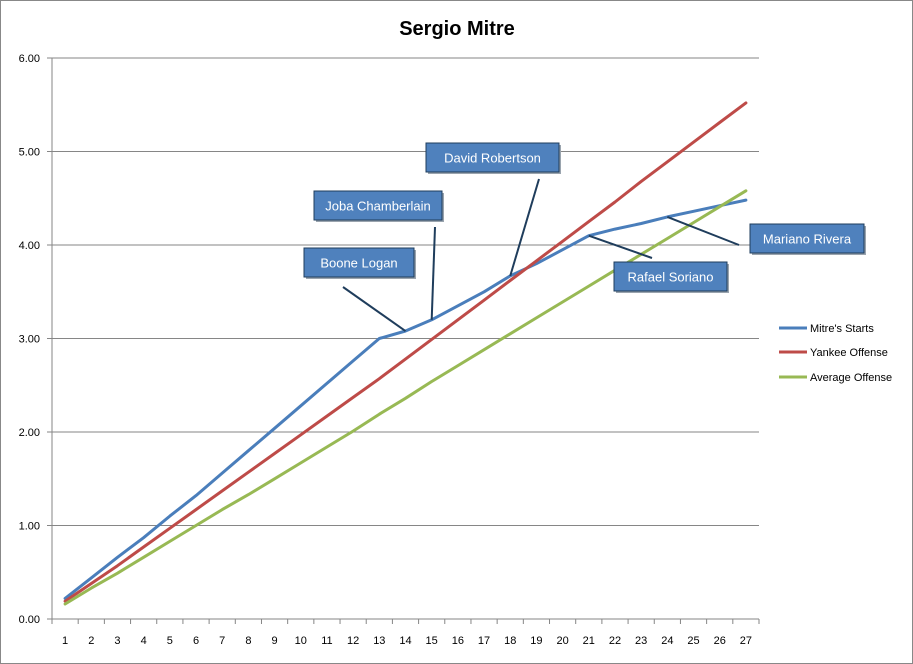  I want to click on x-tick-label: 18, so click(510, 641).